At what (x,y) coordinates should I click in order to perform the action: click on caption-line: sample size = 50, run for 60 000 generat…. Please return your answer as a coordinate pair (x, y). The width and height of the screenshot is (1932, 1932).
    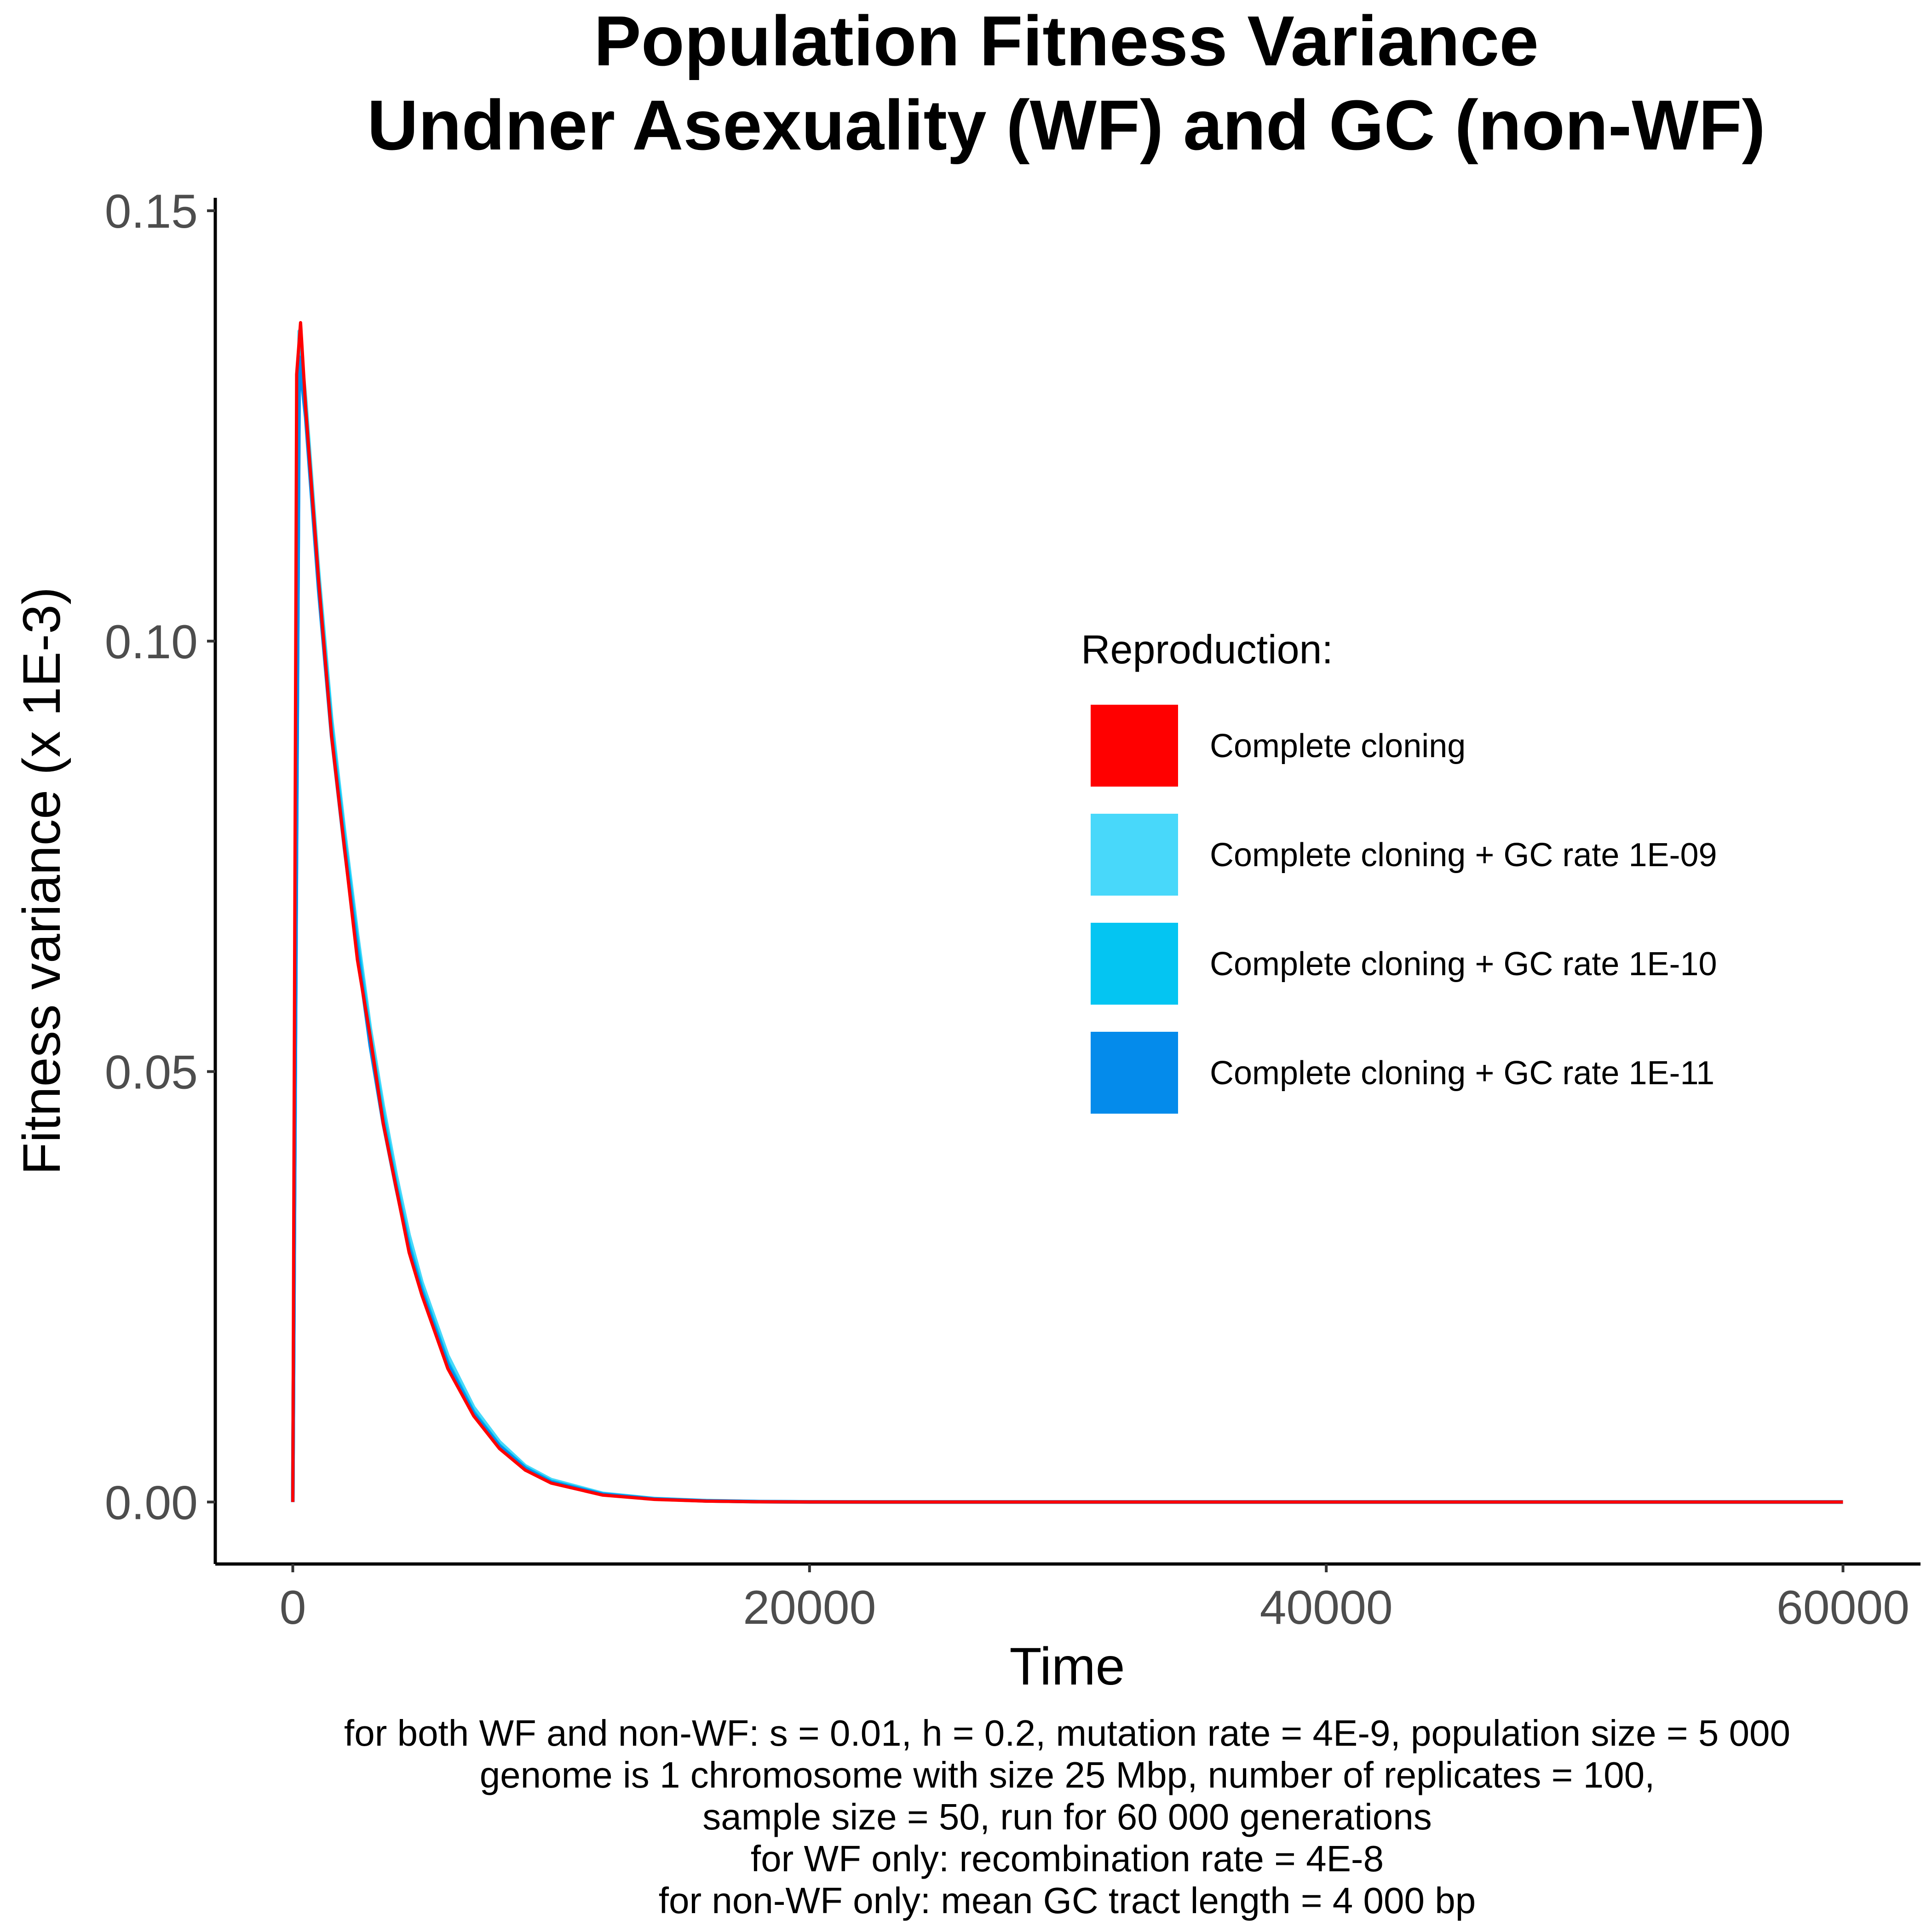
    Looking at the image, I should click on (1067, 1816).